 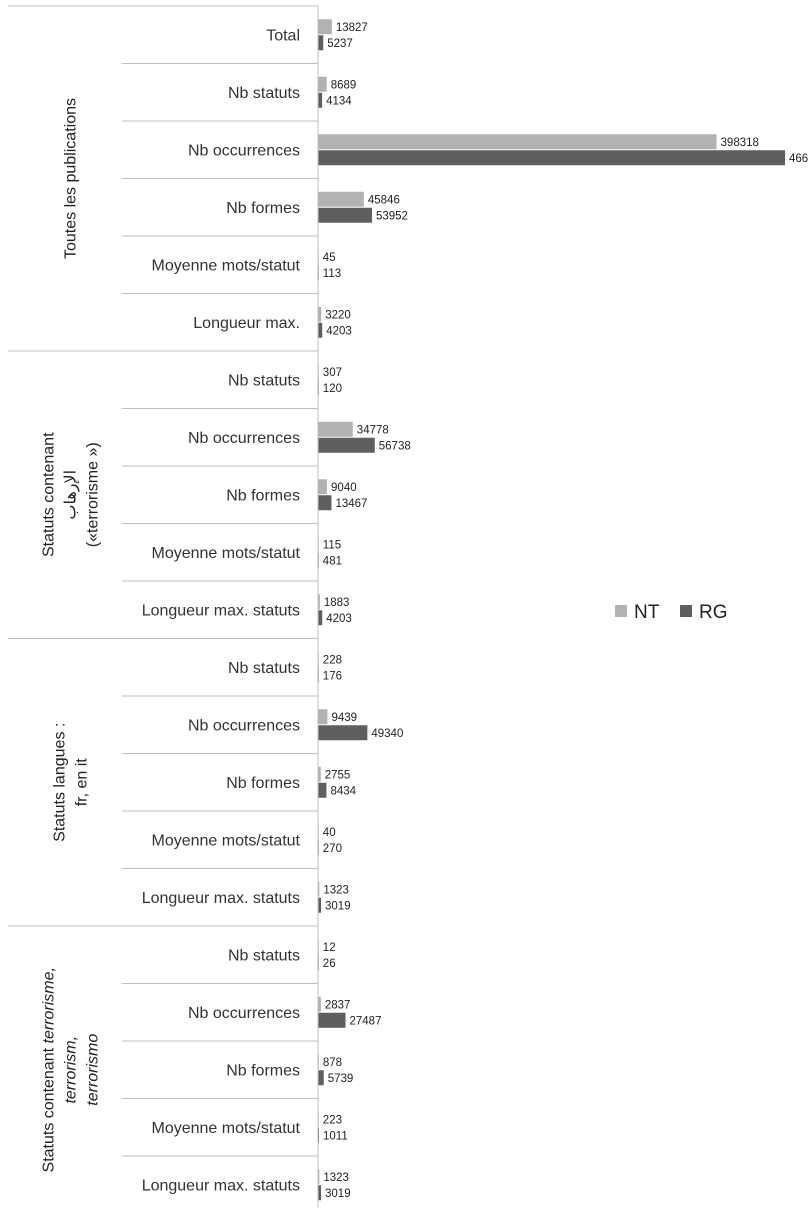 What do you see at coordinates (71, 178) in the screenshot?
I see `group-label: Toutes les publications` at bounding box center [71, 178].